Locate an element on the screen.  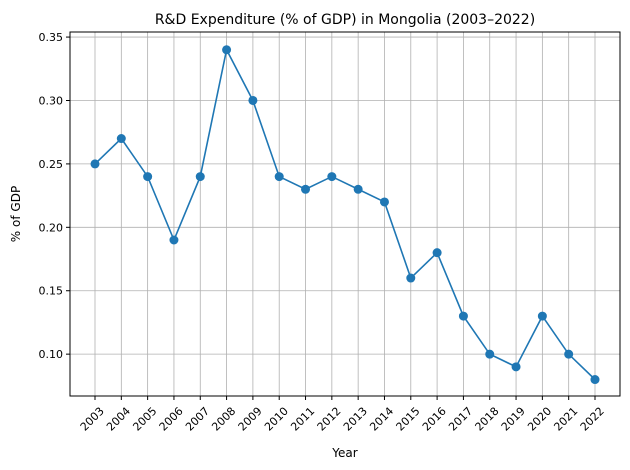
y-tick-label: 0.20 is located at coordinates (51, 227).